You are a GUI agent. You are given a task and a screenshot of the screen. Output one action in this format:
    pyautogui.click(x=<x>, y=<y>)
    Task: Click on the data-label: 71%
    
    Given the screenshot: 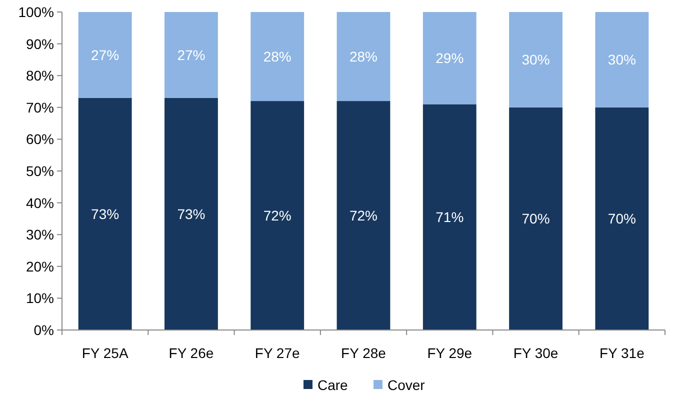 What is the action you would take?
    pyautogui.click(x=450, y=217)
    